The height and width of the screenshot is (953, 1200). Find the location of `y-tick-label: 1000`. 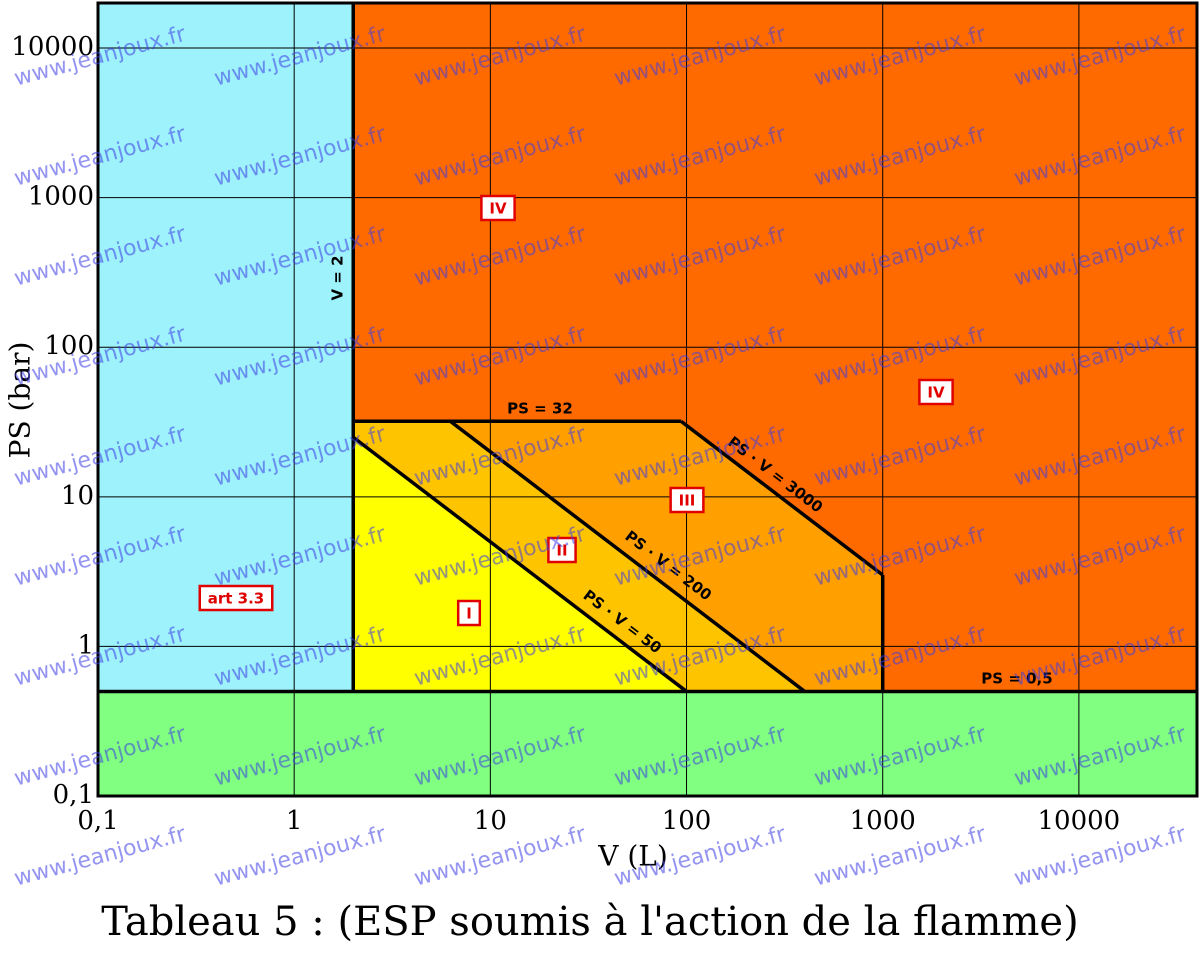

y-tick-label: 1000 is located at coordinates (61, 197).